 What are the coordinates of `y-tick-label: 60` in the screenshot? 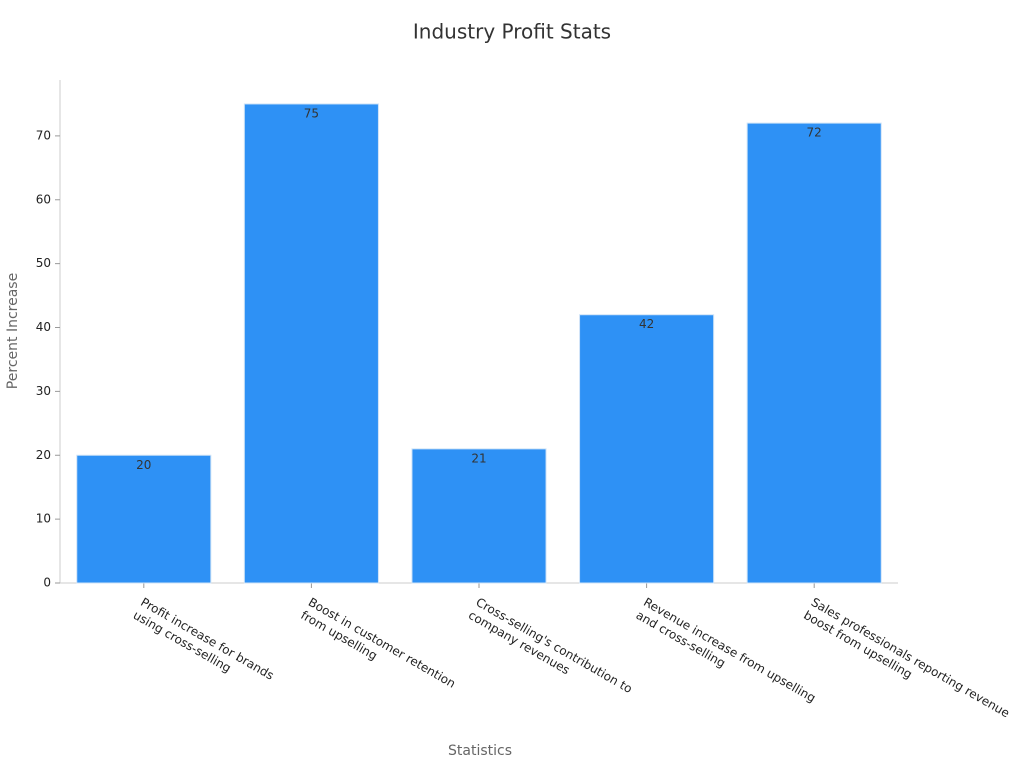 It's located at (43, 199).